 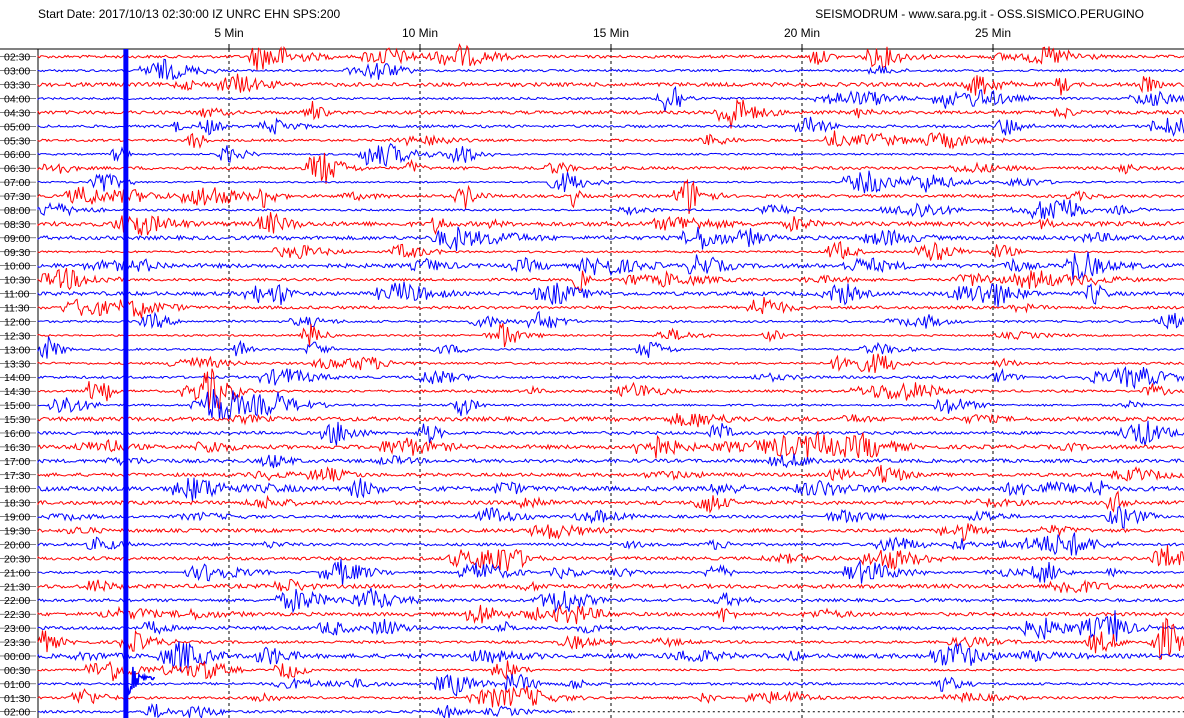 What do you see at coordinates (17, 267) in the screenshot?
I see `row-time-label: 10:00` at bounding box center [17, 267].